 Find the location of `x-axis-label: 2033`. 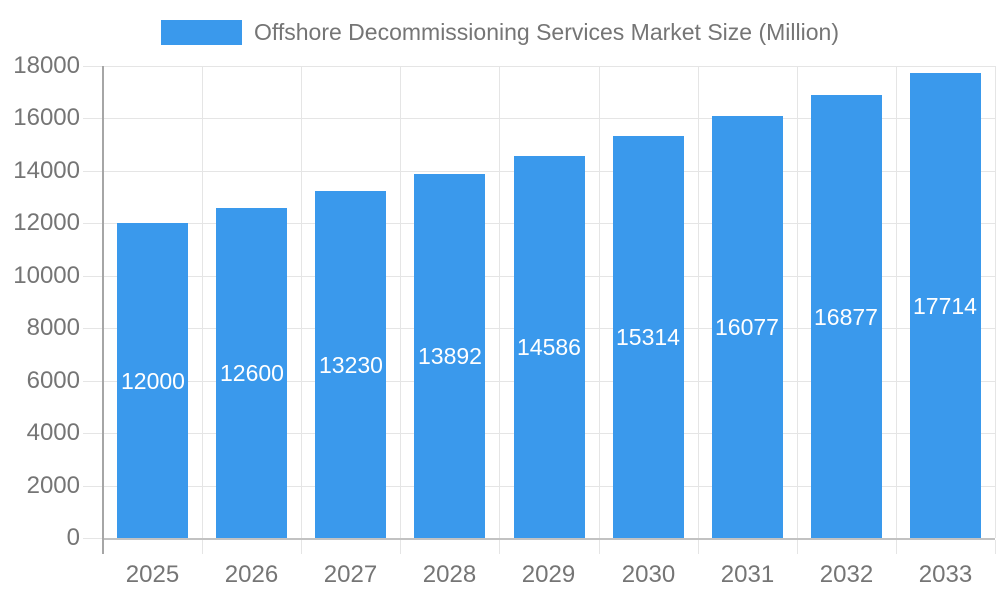

x-axis-label: 2033 is located at coordinates (945, 574).